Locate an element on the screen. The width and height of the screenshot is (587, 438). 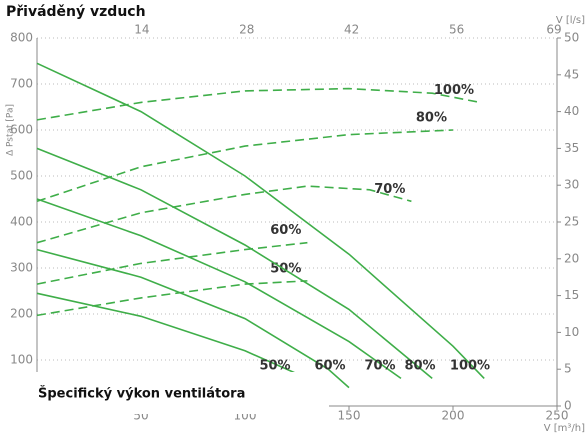
y-tick-label: 300 is located at coordinates (21, 268).